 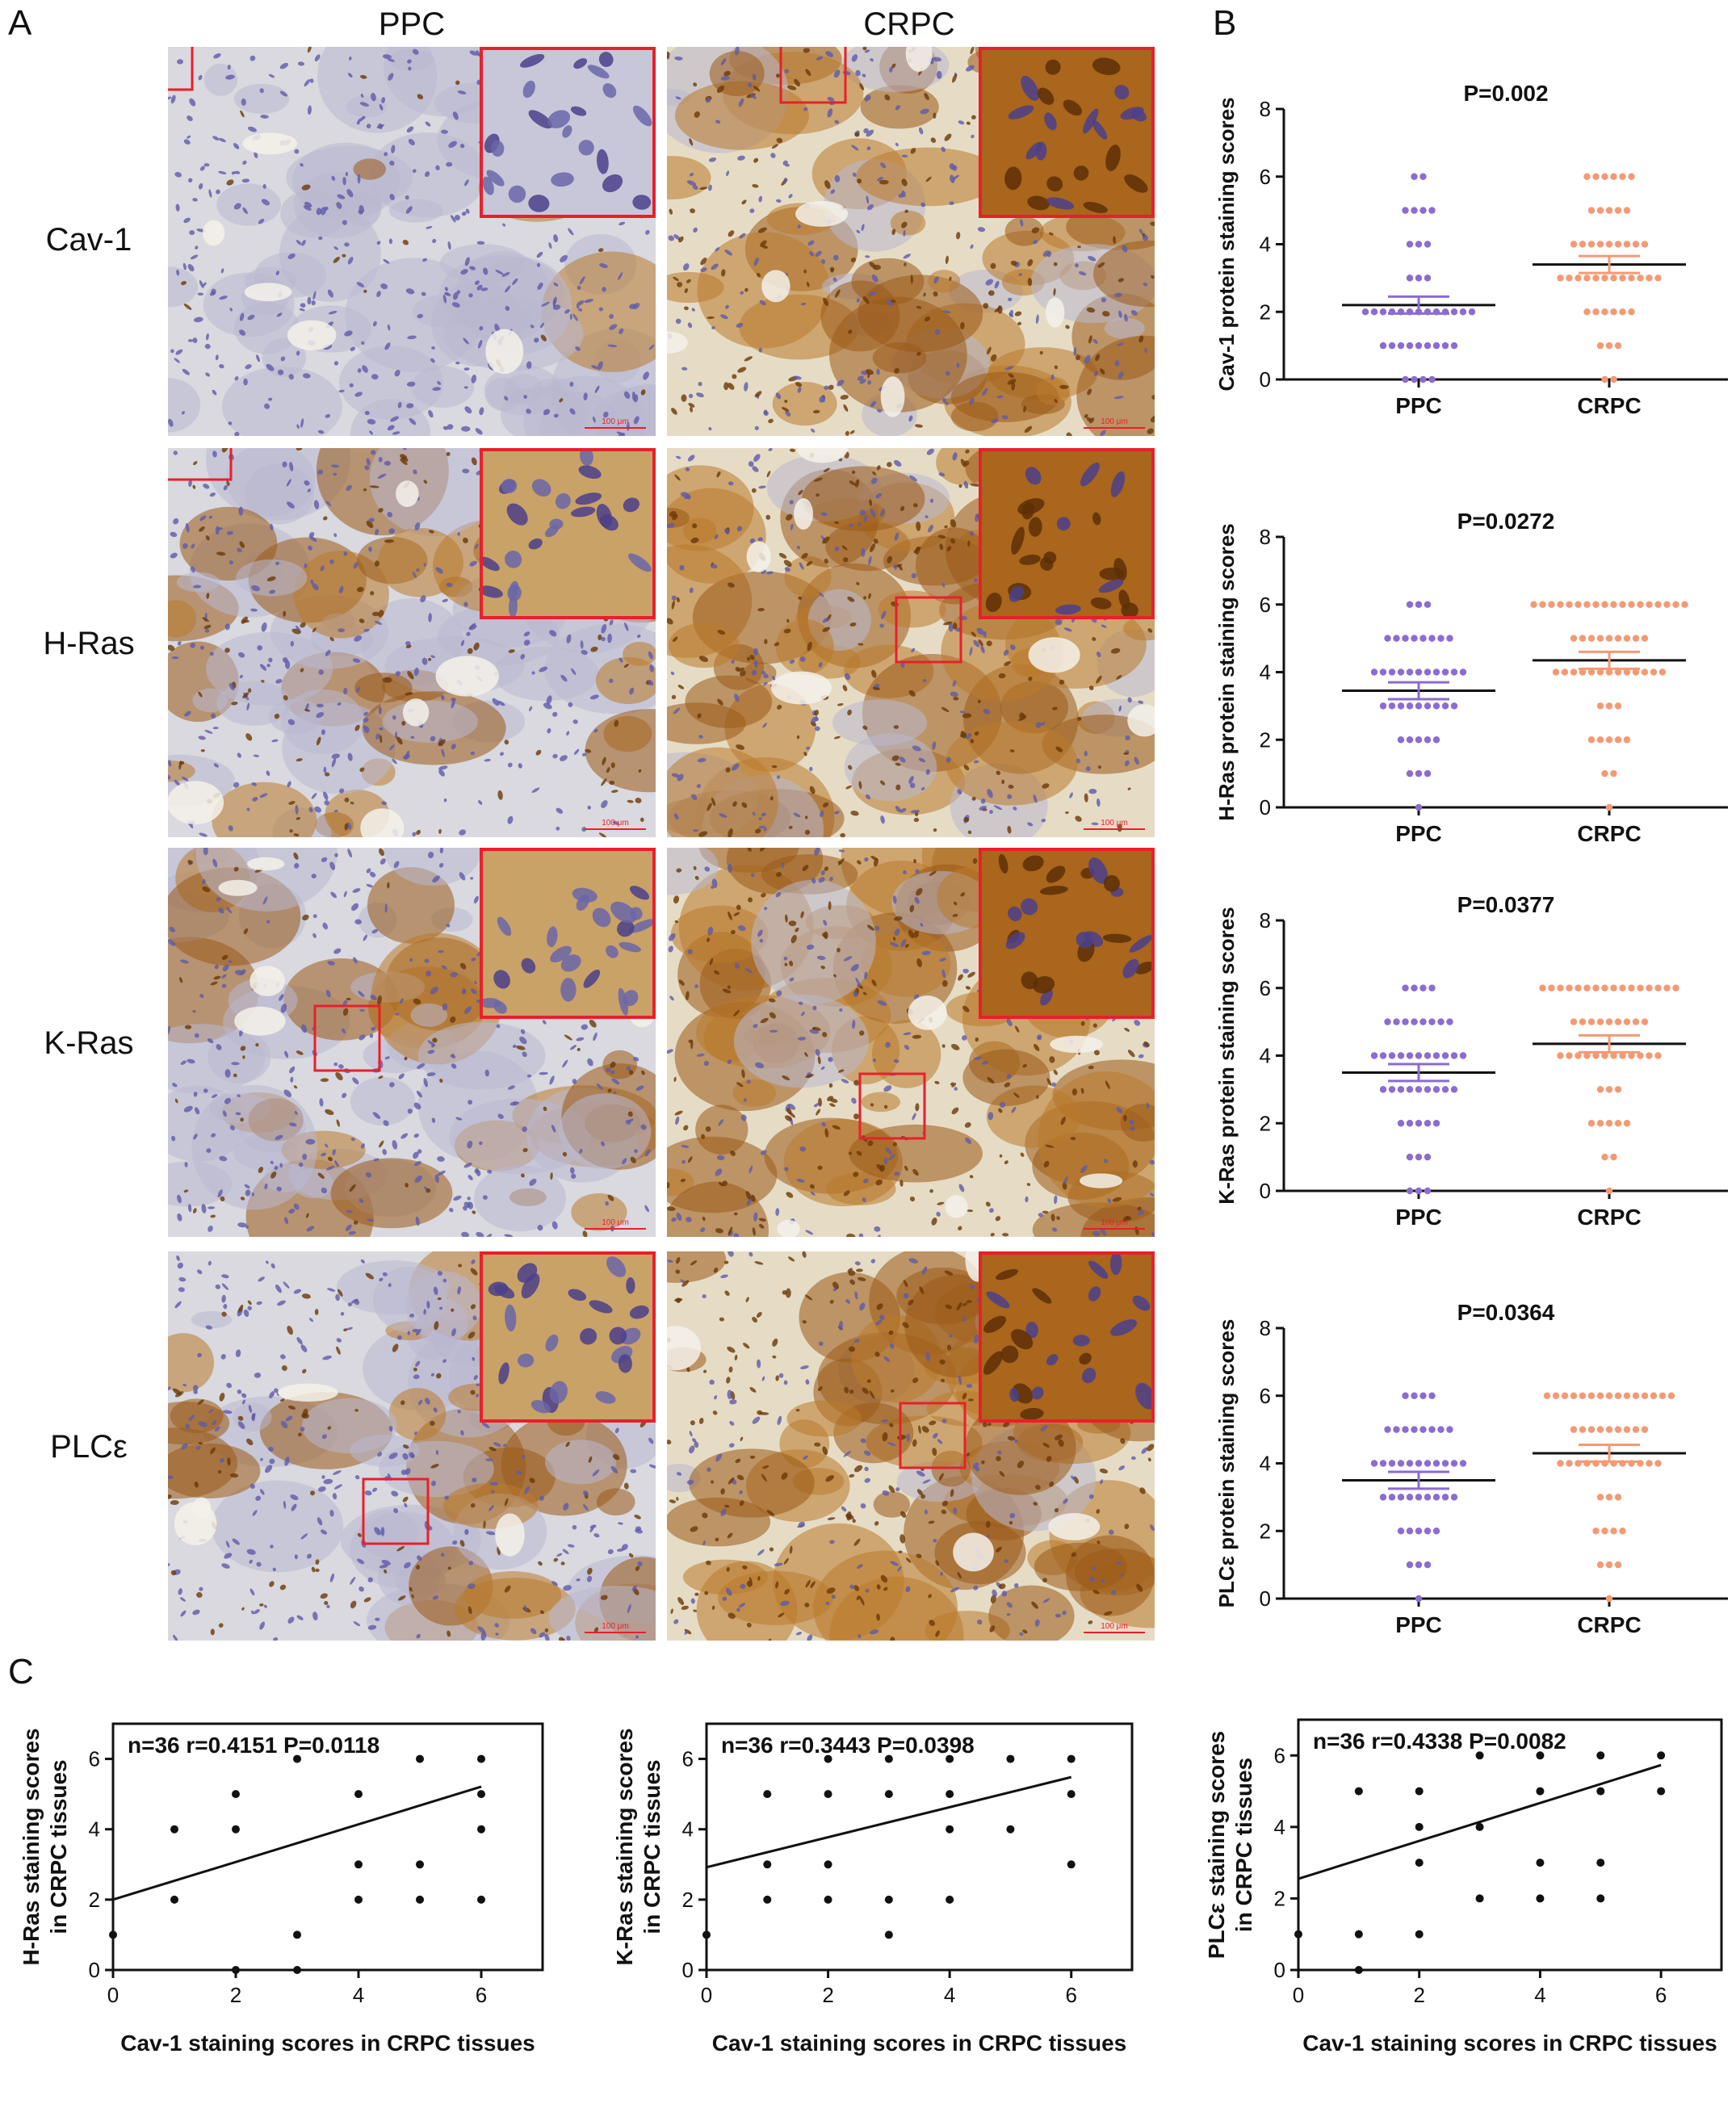 What do you see at coordinates (1265, 807) in the screenshot?
I see `y-tick-label: 0` at bounding box center [1265, 807].